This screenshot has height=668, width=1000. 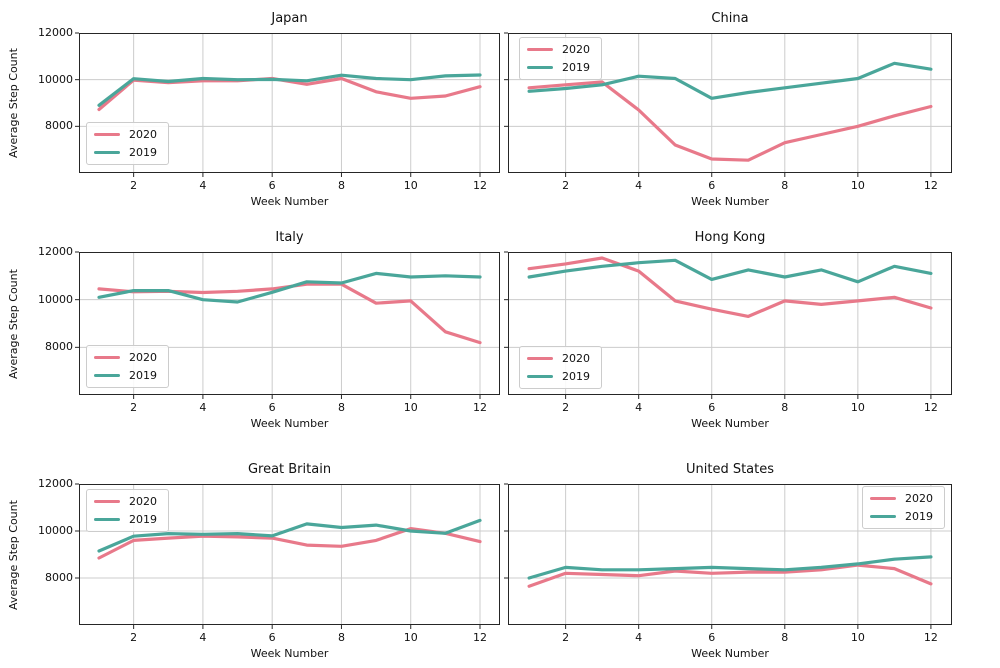 What do you see at coordinates (289, 18) in the screenshot?
I see `chart-title: Japan` at bounding box center [289, 18].